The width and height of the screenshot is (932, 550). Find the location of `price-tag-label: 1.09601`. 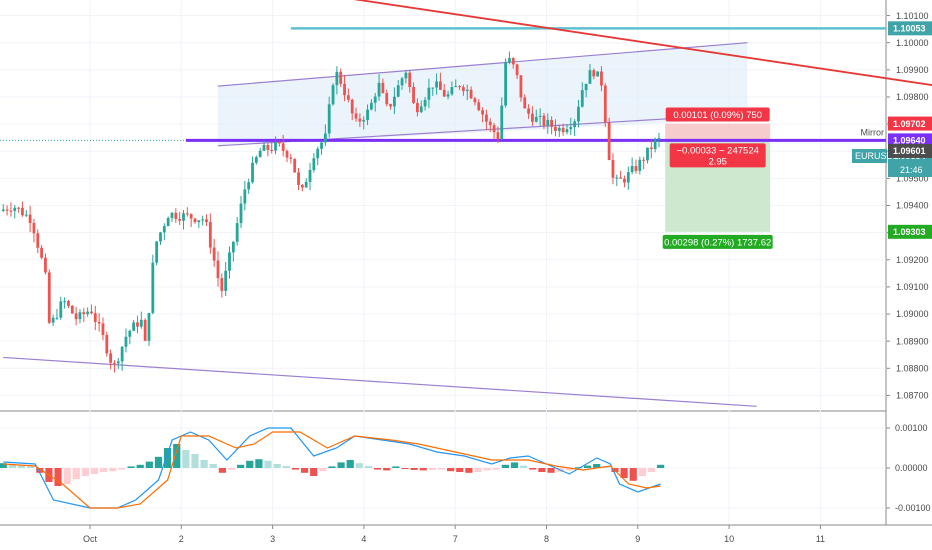

price-tag-label: 1.09601 is located at coordinates (909, 151).